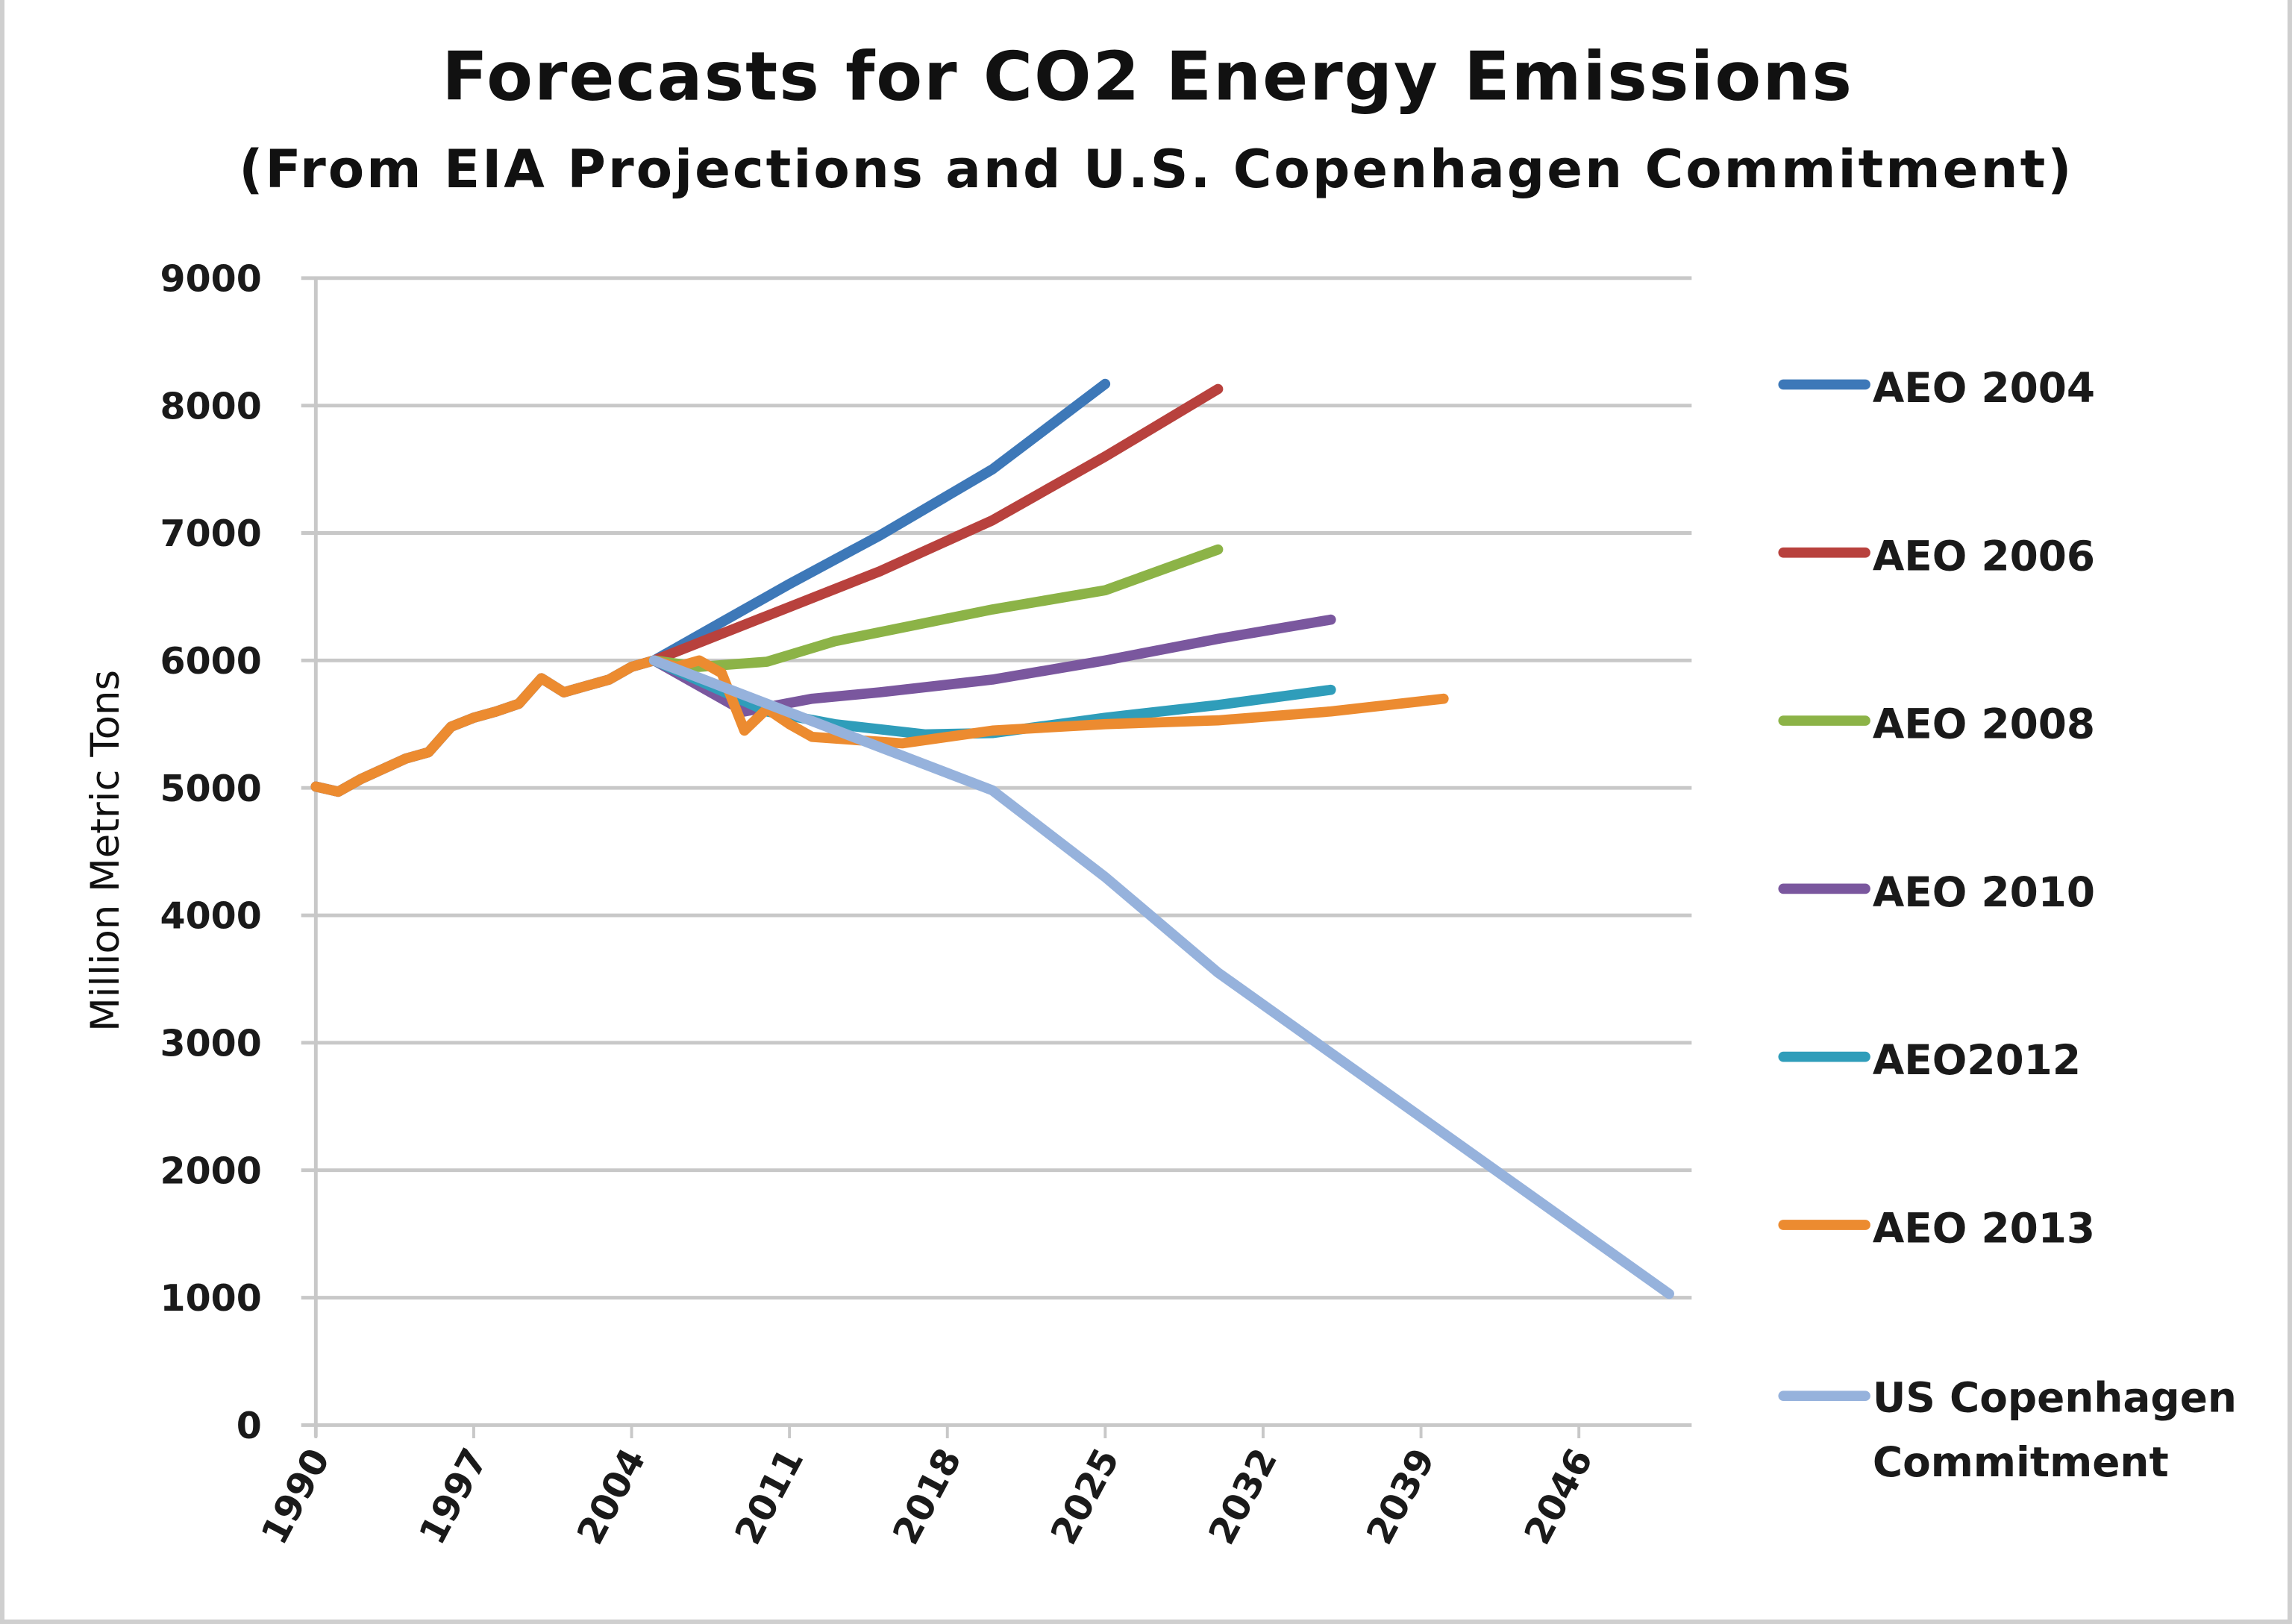 Image resolution: width=2292 pixels, height=1624 pixels. Describe the element at coordinates (1984, 892) in the screenshot. I see `legend-label: AEO 2010` at that location.